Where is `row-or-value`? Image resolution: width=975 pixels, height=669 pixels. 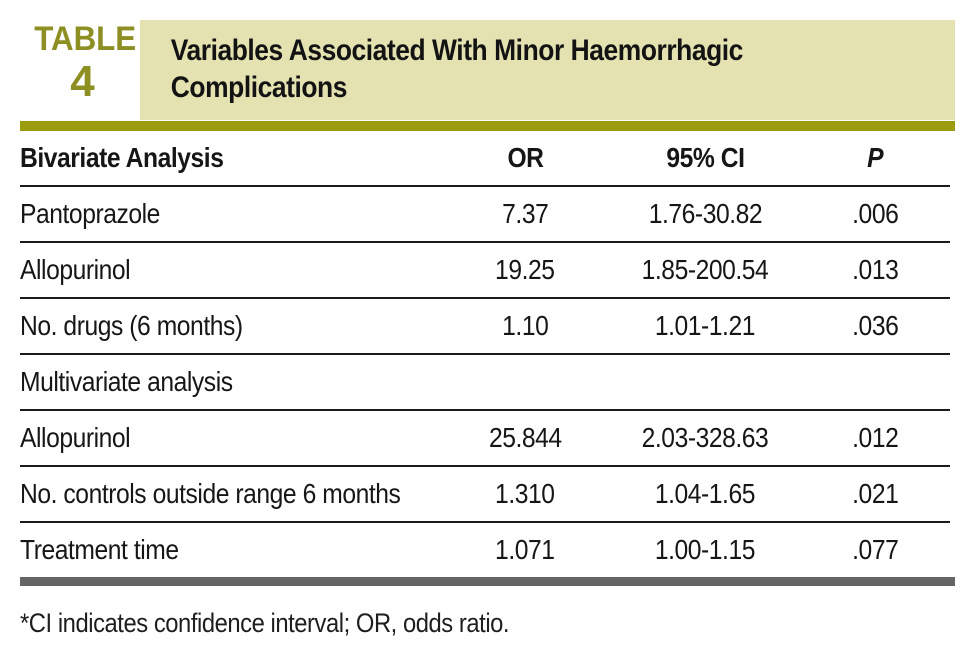 row-or-value is located at coordinates (525, 382).